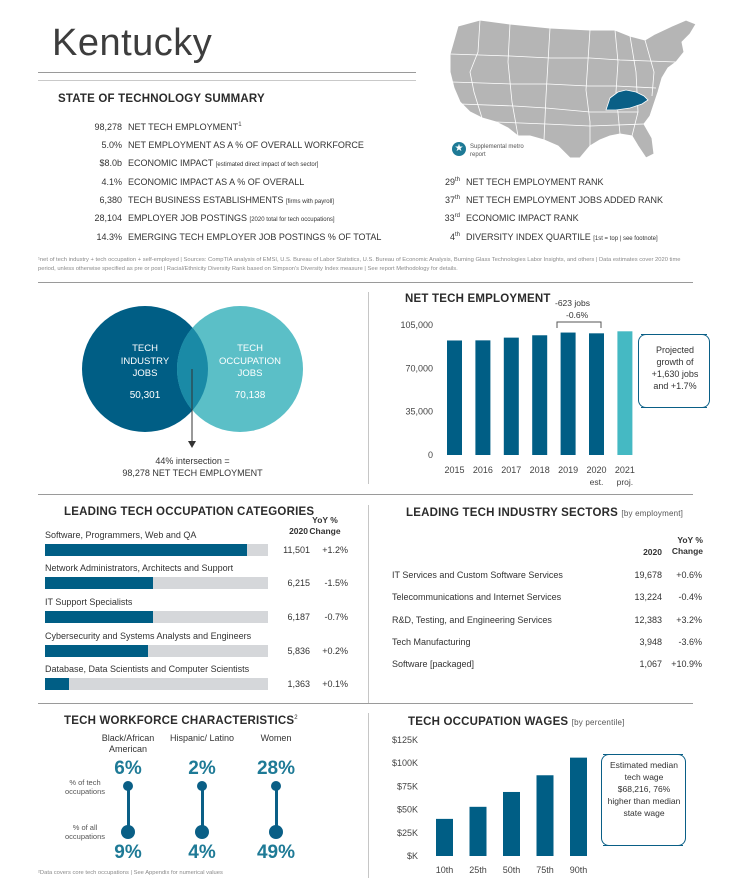 The image size is (731, 883). I want to click on venn-intersection-line2: 98,278 NET TECH EMPLOYMENT, so click(192, 473).